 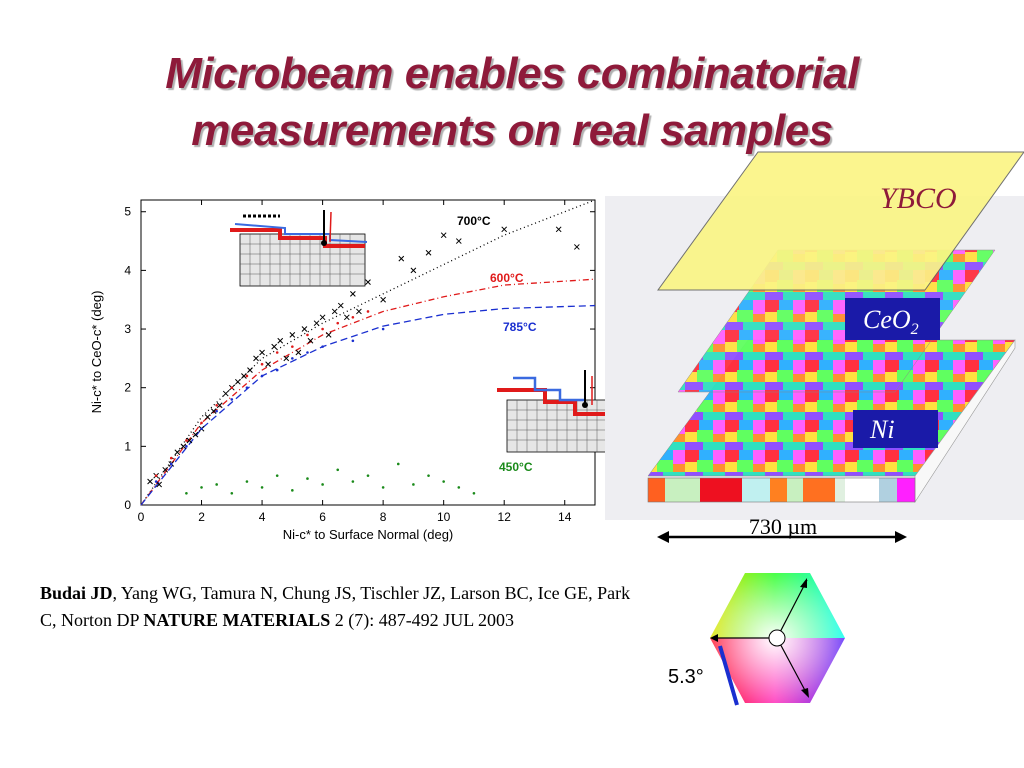 I want to click on annotation-450C: 450°C, so click(x=516, y=467).